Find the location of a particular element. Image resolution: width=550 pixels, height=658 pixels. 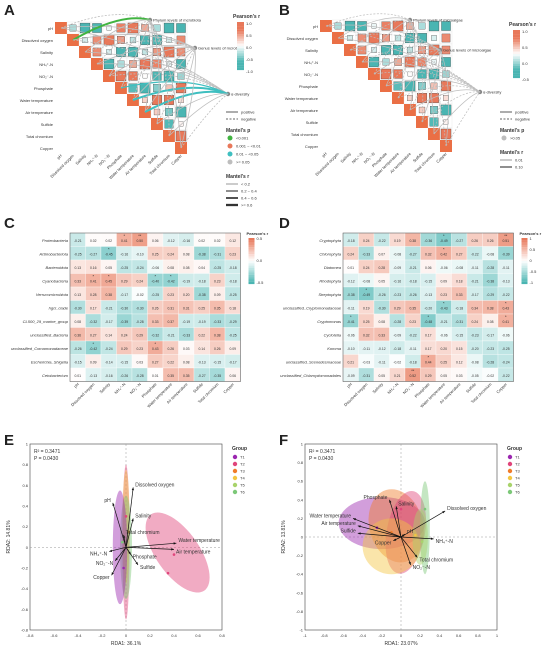

x-tick: 1 is located at coordinates (497, 635).